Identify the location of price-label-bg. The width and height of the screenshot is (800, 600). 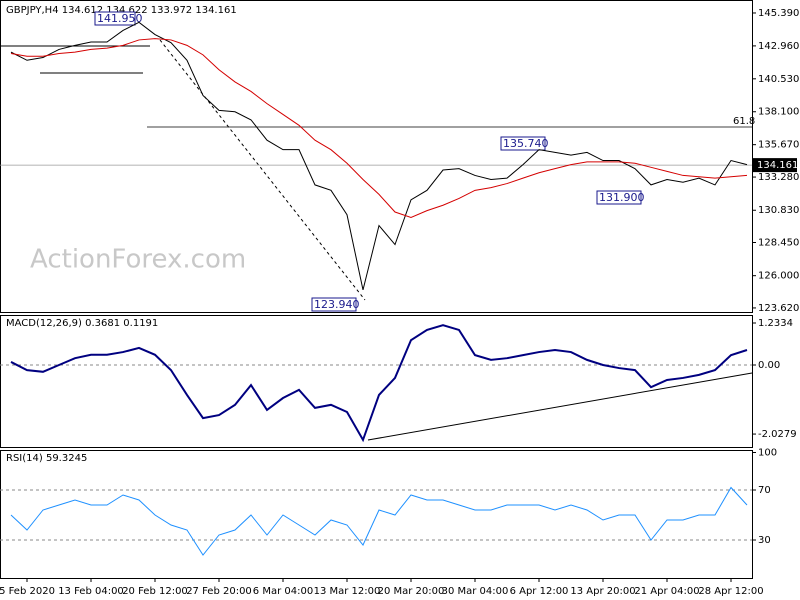
(775, 165).